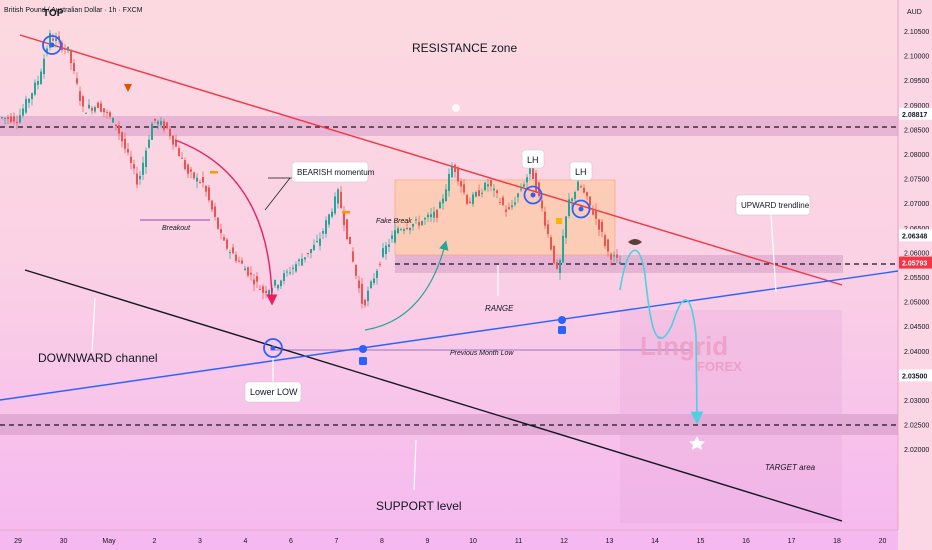 The height and width of the screenshot is (550, 932). I want to click on target-area-label: TARGET area, so click(790, 467).